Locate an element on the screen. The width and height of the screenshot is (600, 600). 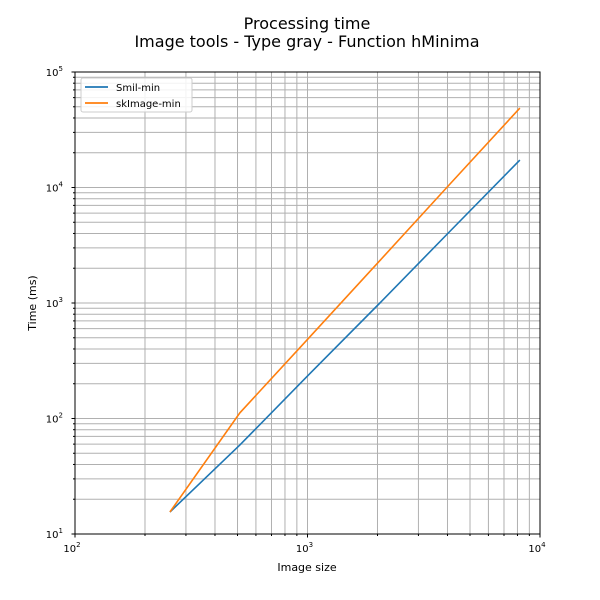
x-axis-label: Image size is located at coordinates (307, 567).